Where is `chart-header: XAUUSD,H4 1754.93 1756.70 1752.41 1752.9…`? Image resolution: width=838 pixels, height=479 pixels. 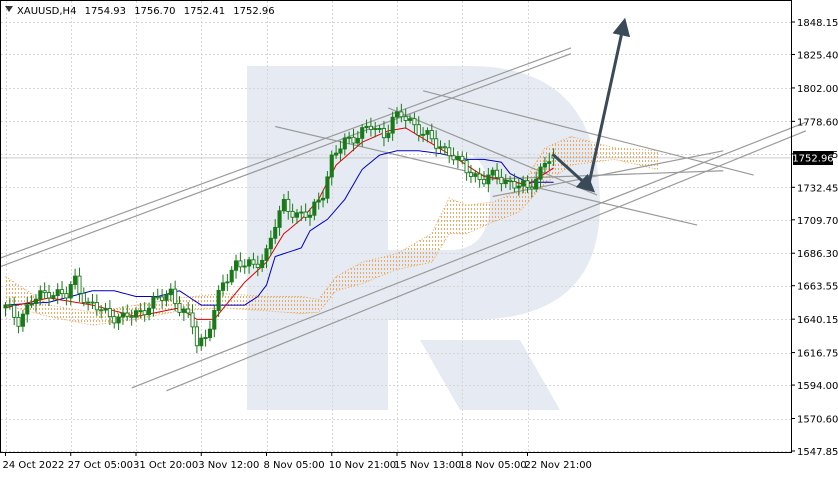
chart-header: XAUUSD,H4 1754.93 1756.70 1752.41 1752.9… is located at coordinates (140, 11).